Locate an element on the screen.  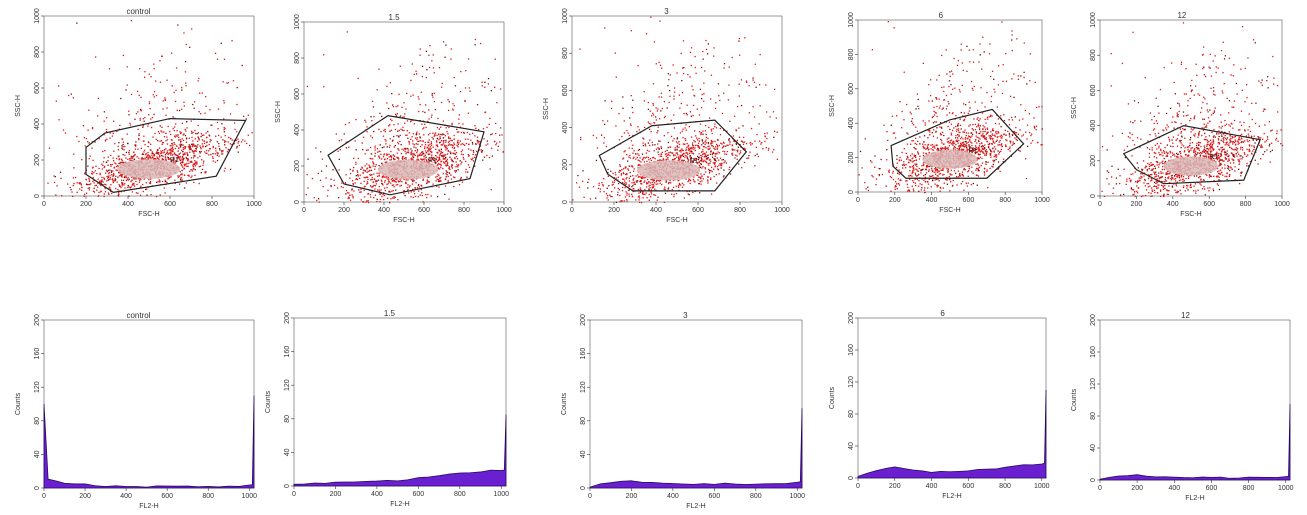
y-axis-label: SSC-H is located at coordinates (278, 112).